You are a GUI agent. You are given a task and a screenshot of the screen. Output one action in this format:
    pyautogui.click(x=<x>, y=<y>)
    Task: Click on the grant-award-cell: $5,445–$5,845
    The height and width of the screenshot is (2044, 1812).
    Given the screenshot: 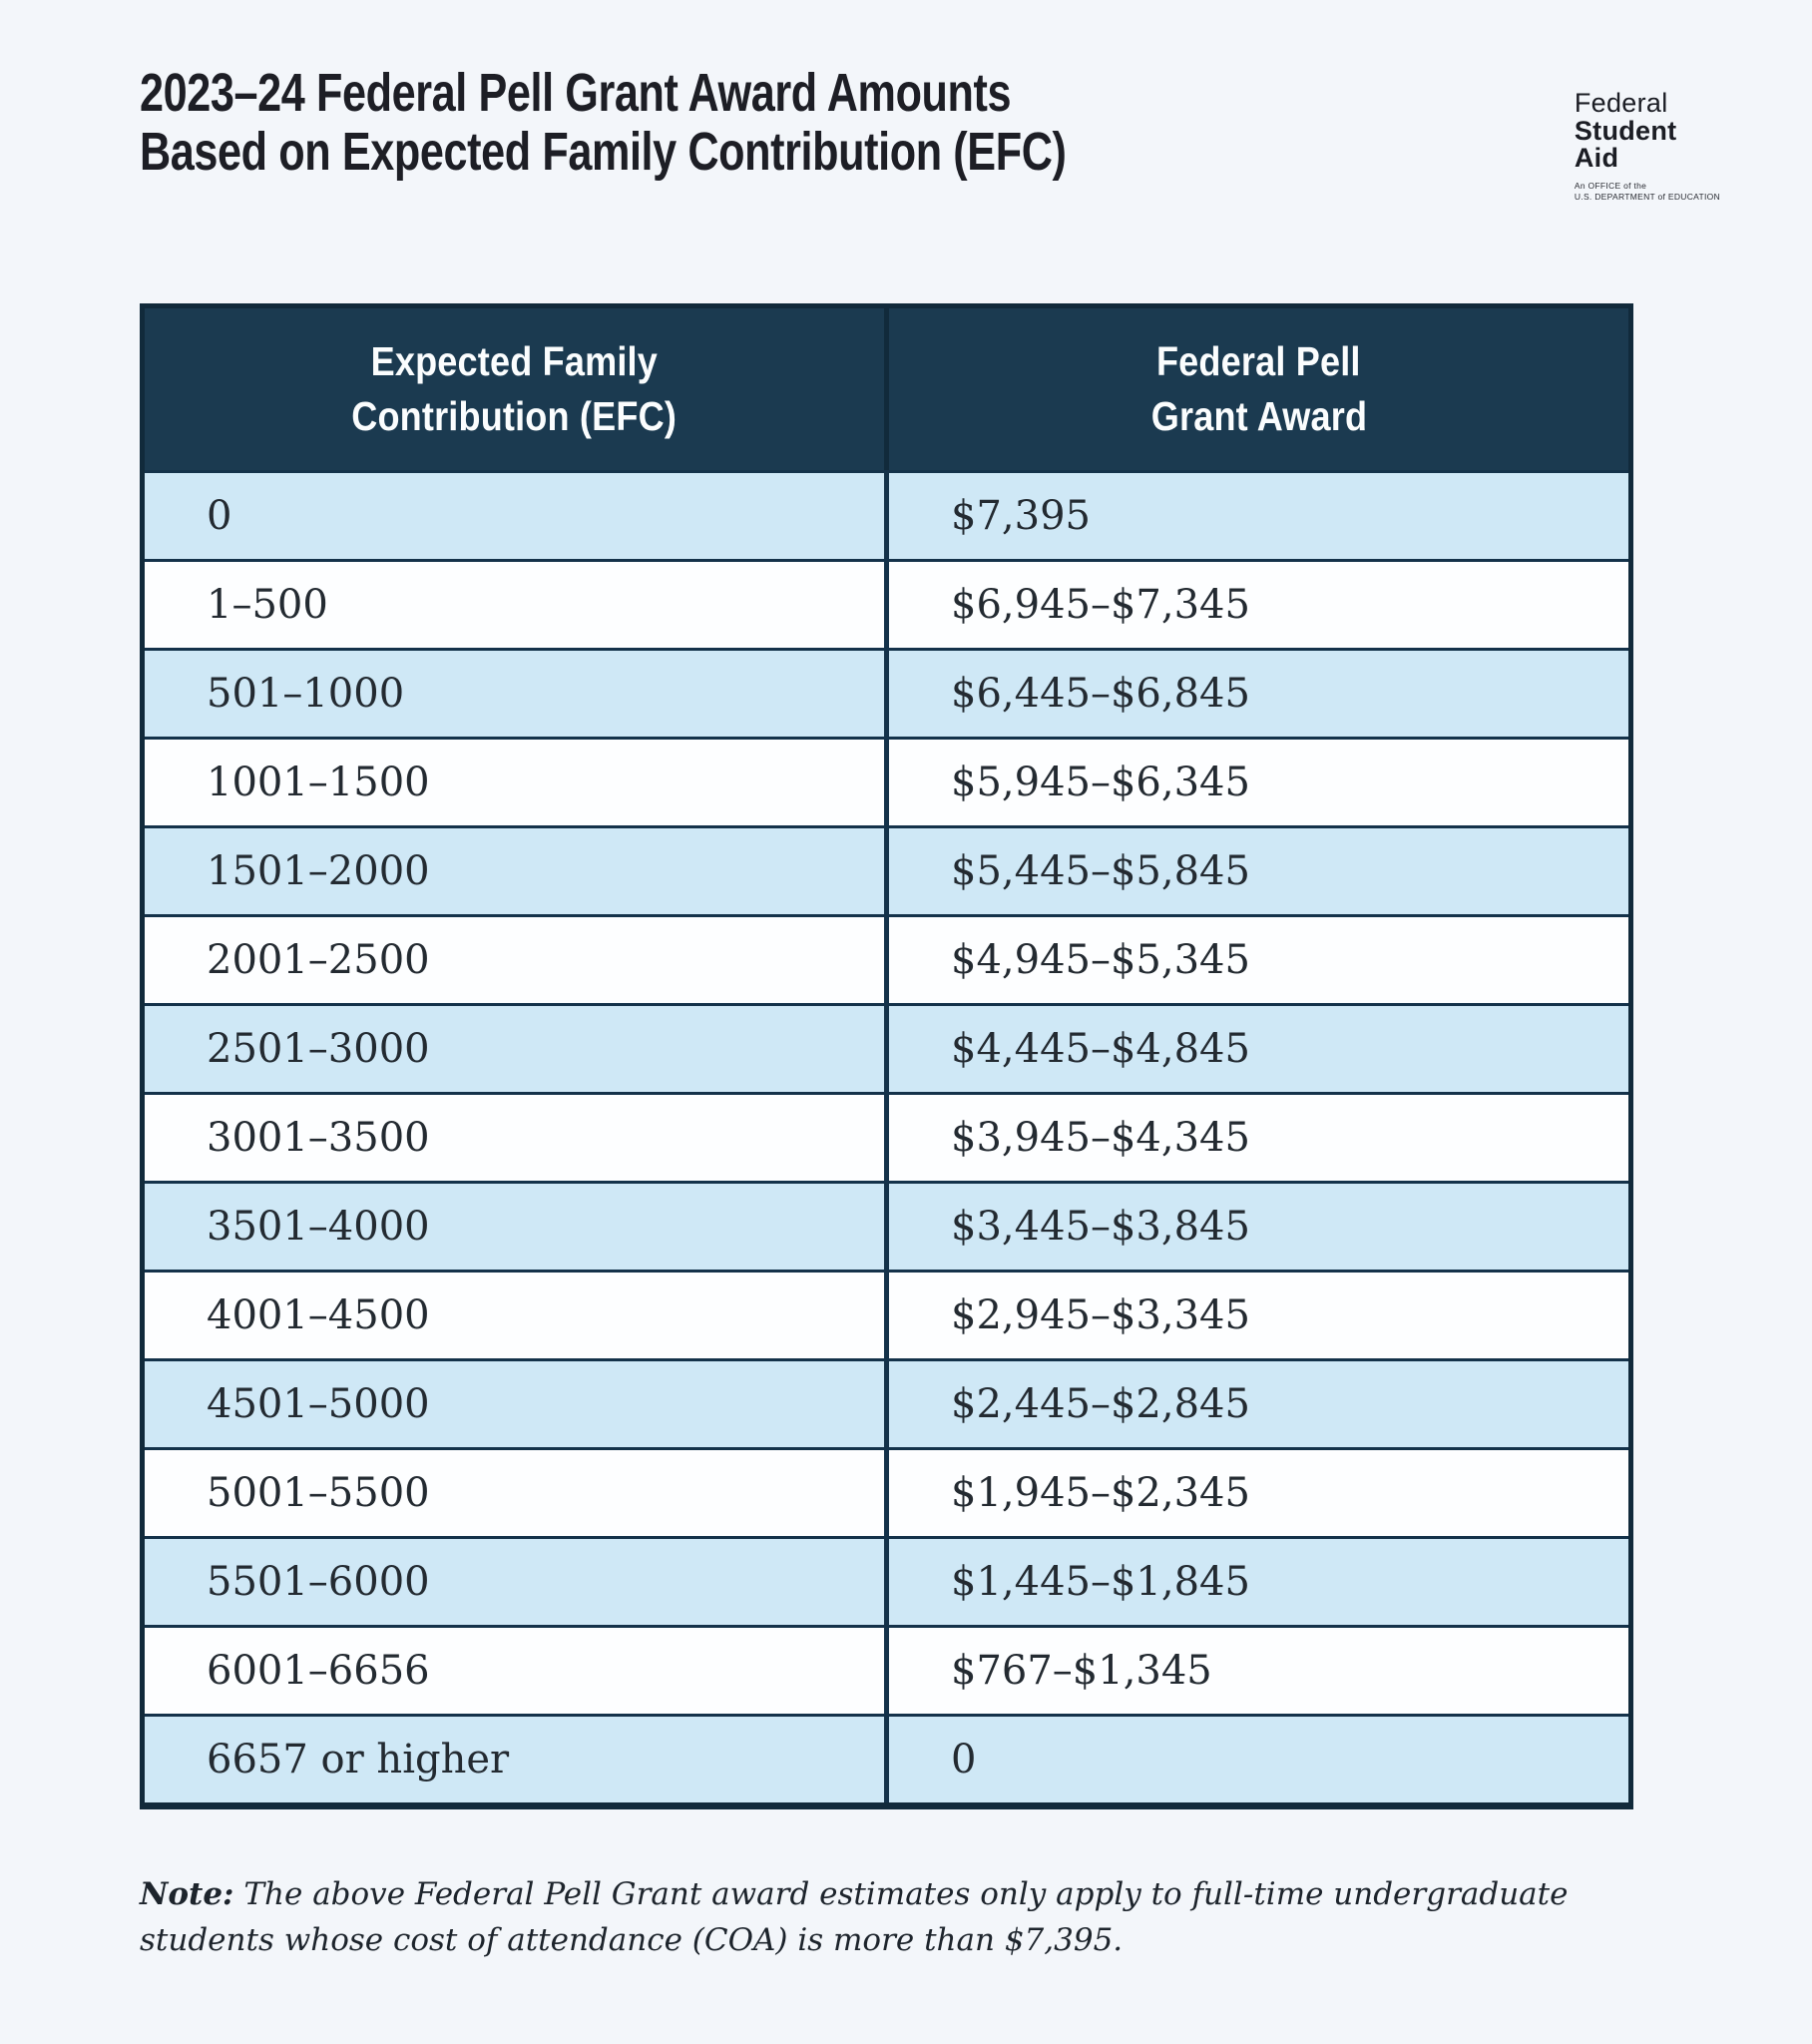 What is the action you would take?
    pyautogui.click(x=1100, y=870)
    